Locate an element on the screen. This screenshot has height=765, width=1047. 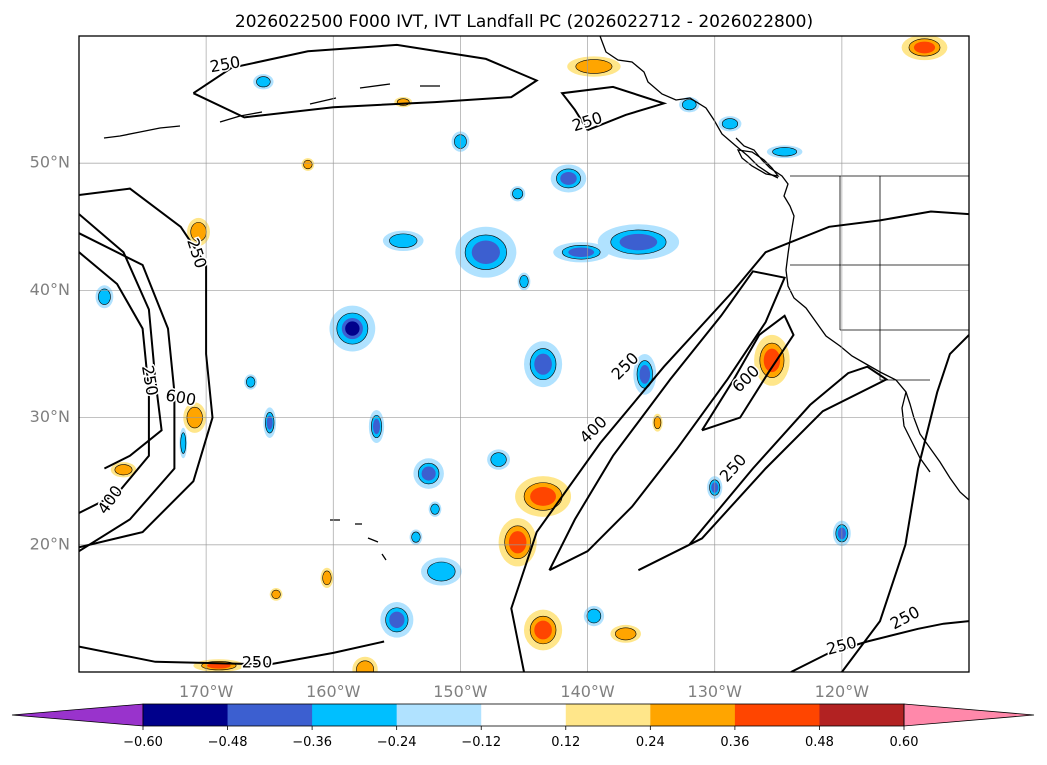
colorbar-frame is located at coordinates (523, 715).